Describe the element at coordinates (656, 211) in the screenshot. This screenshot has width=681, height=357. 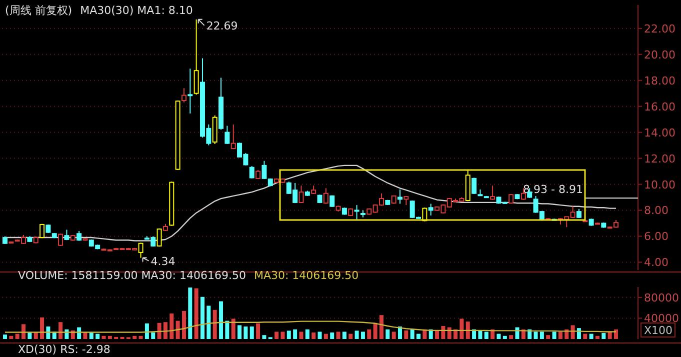
I see `y-tick-label: 8.00` at that location.